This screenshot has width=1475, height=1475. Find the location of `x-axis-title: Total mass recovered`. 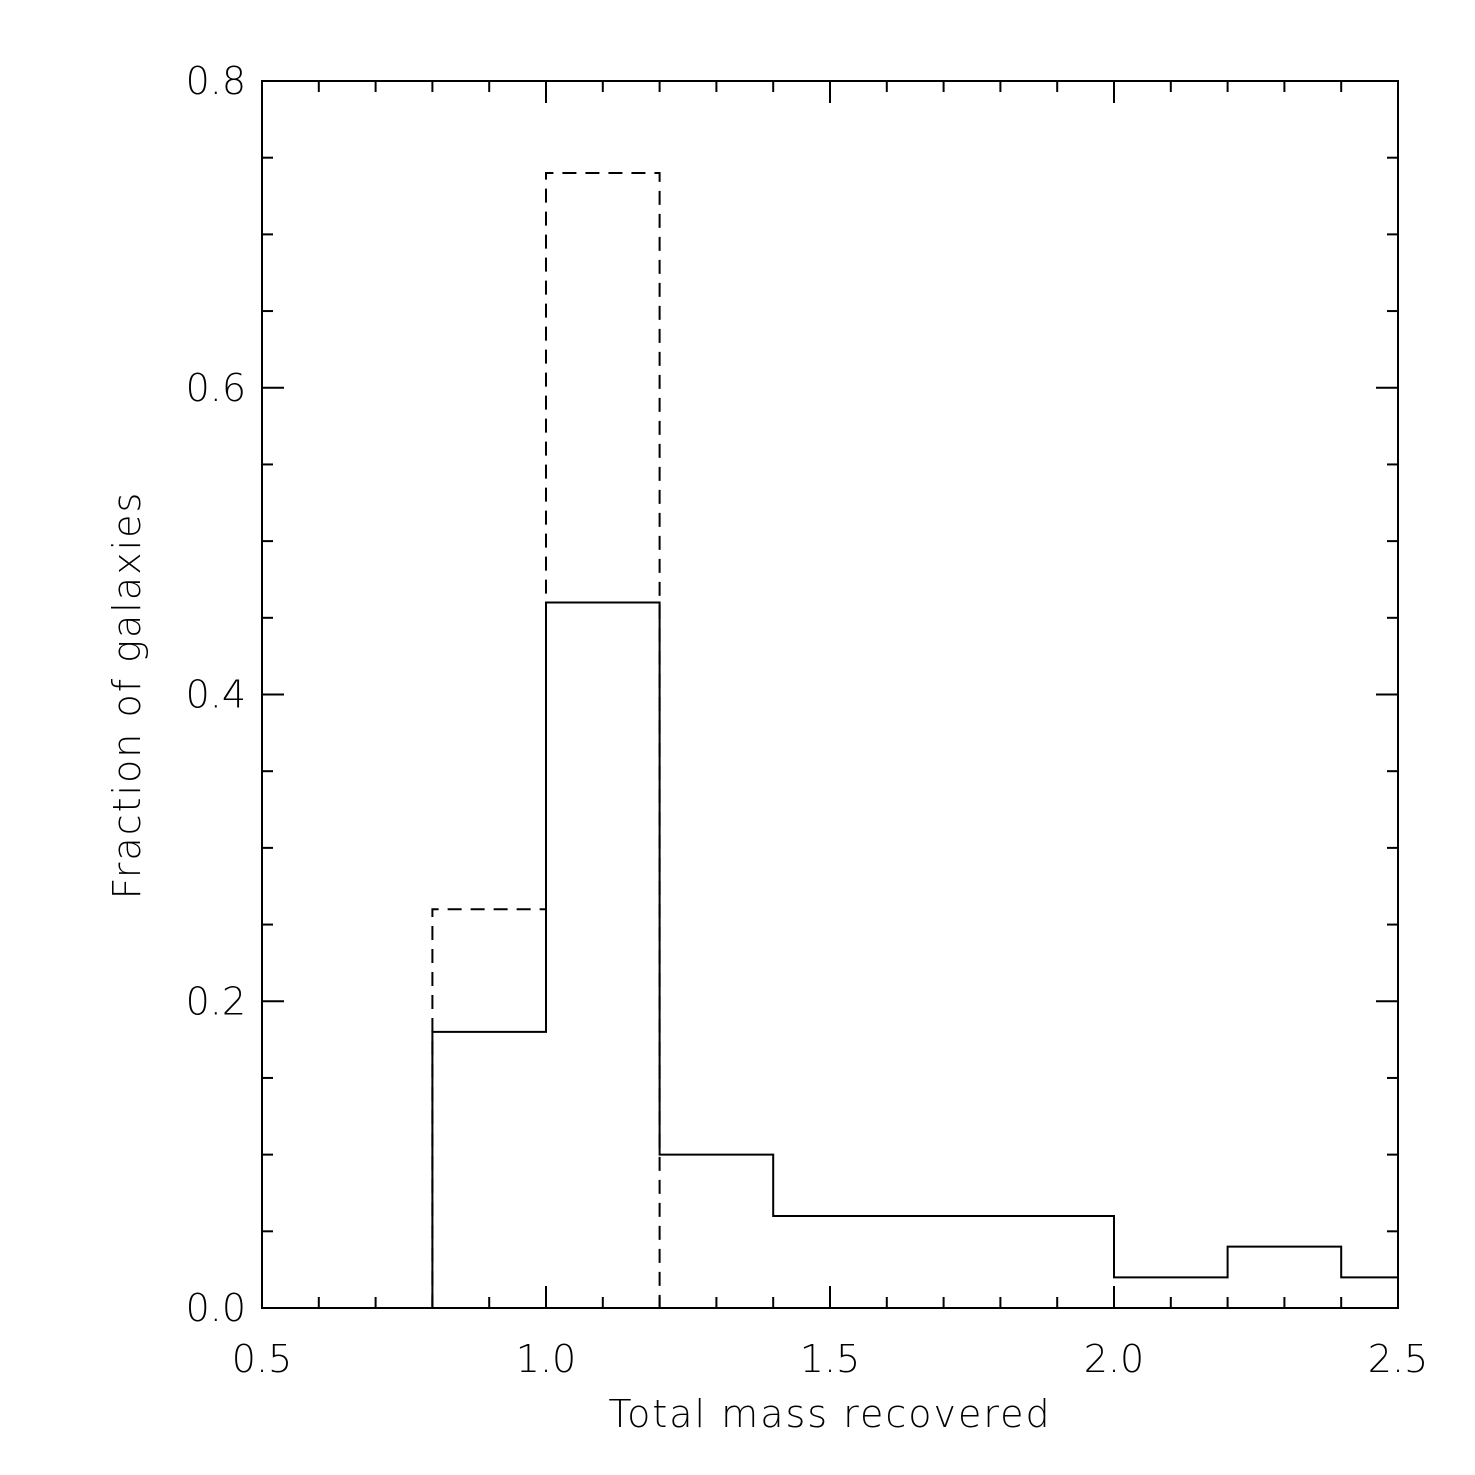

x-axis-title: Total mass recovered is located at coordinates (829, 1414).